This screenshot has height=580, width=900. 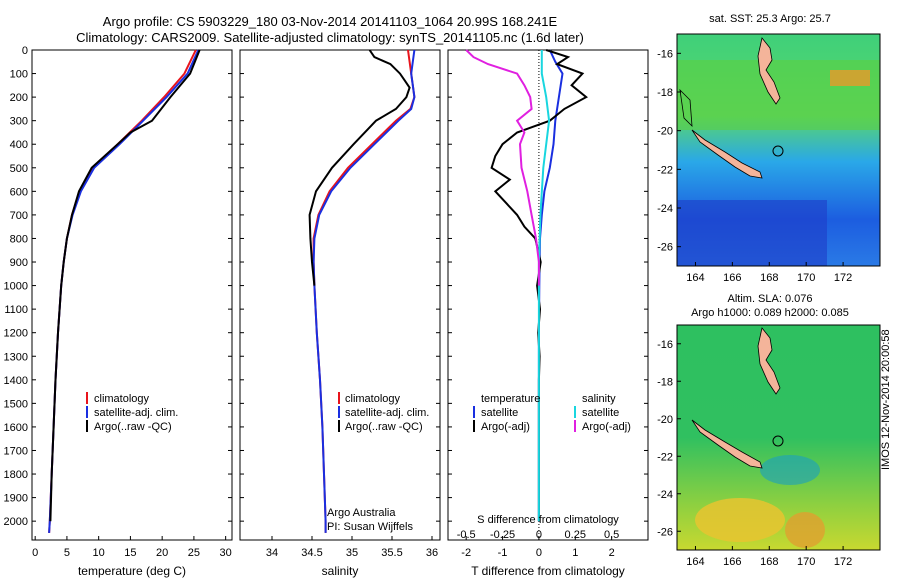 I want to click on depth-tick-label: 200, so click(x=19, y=98).